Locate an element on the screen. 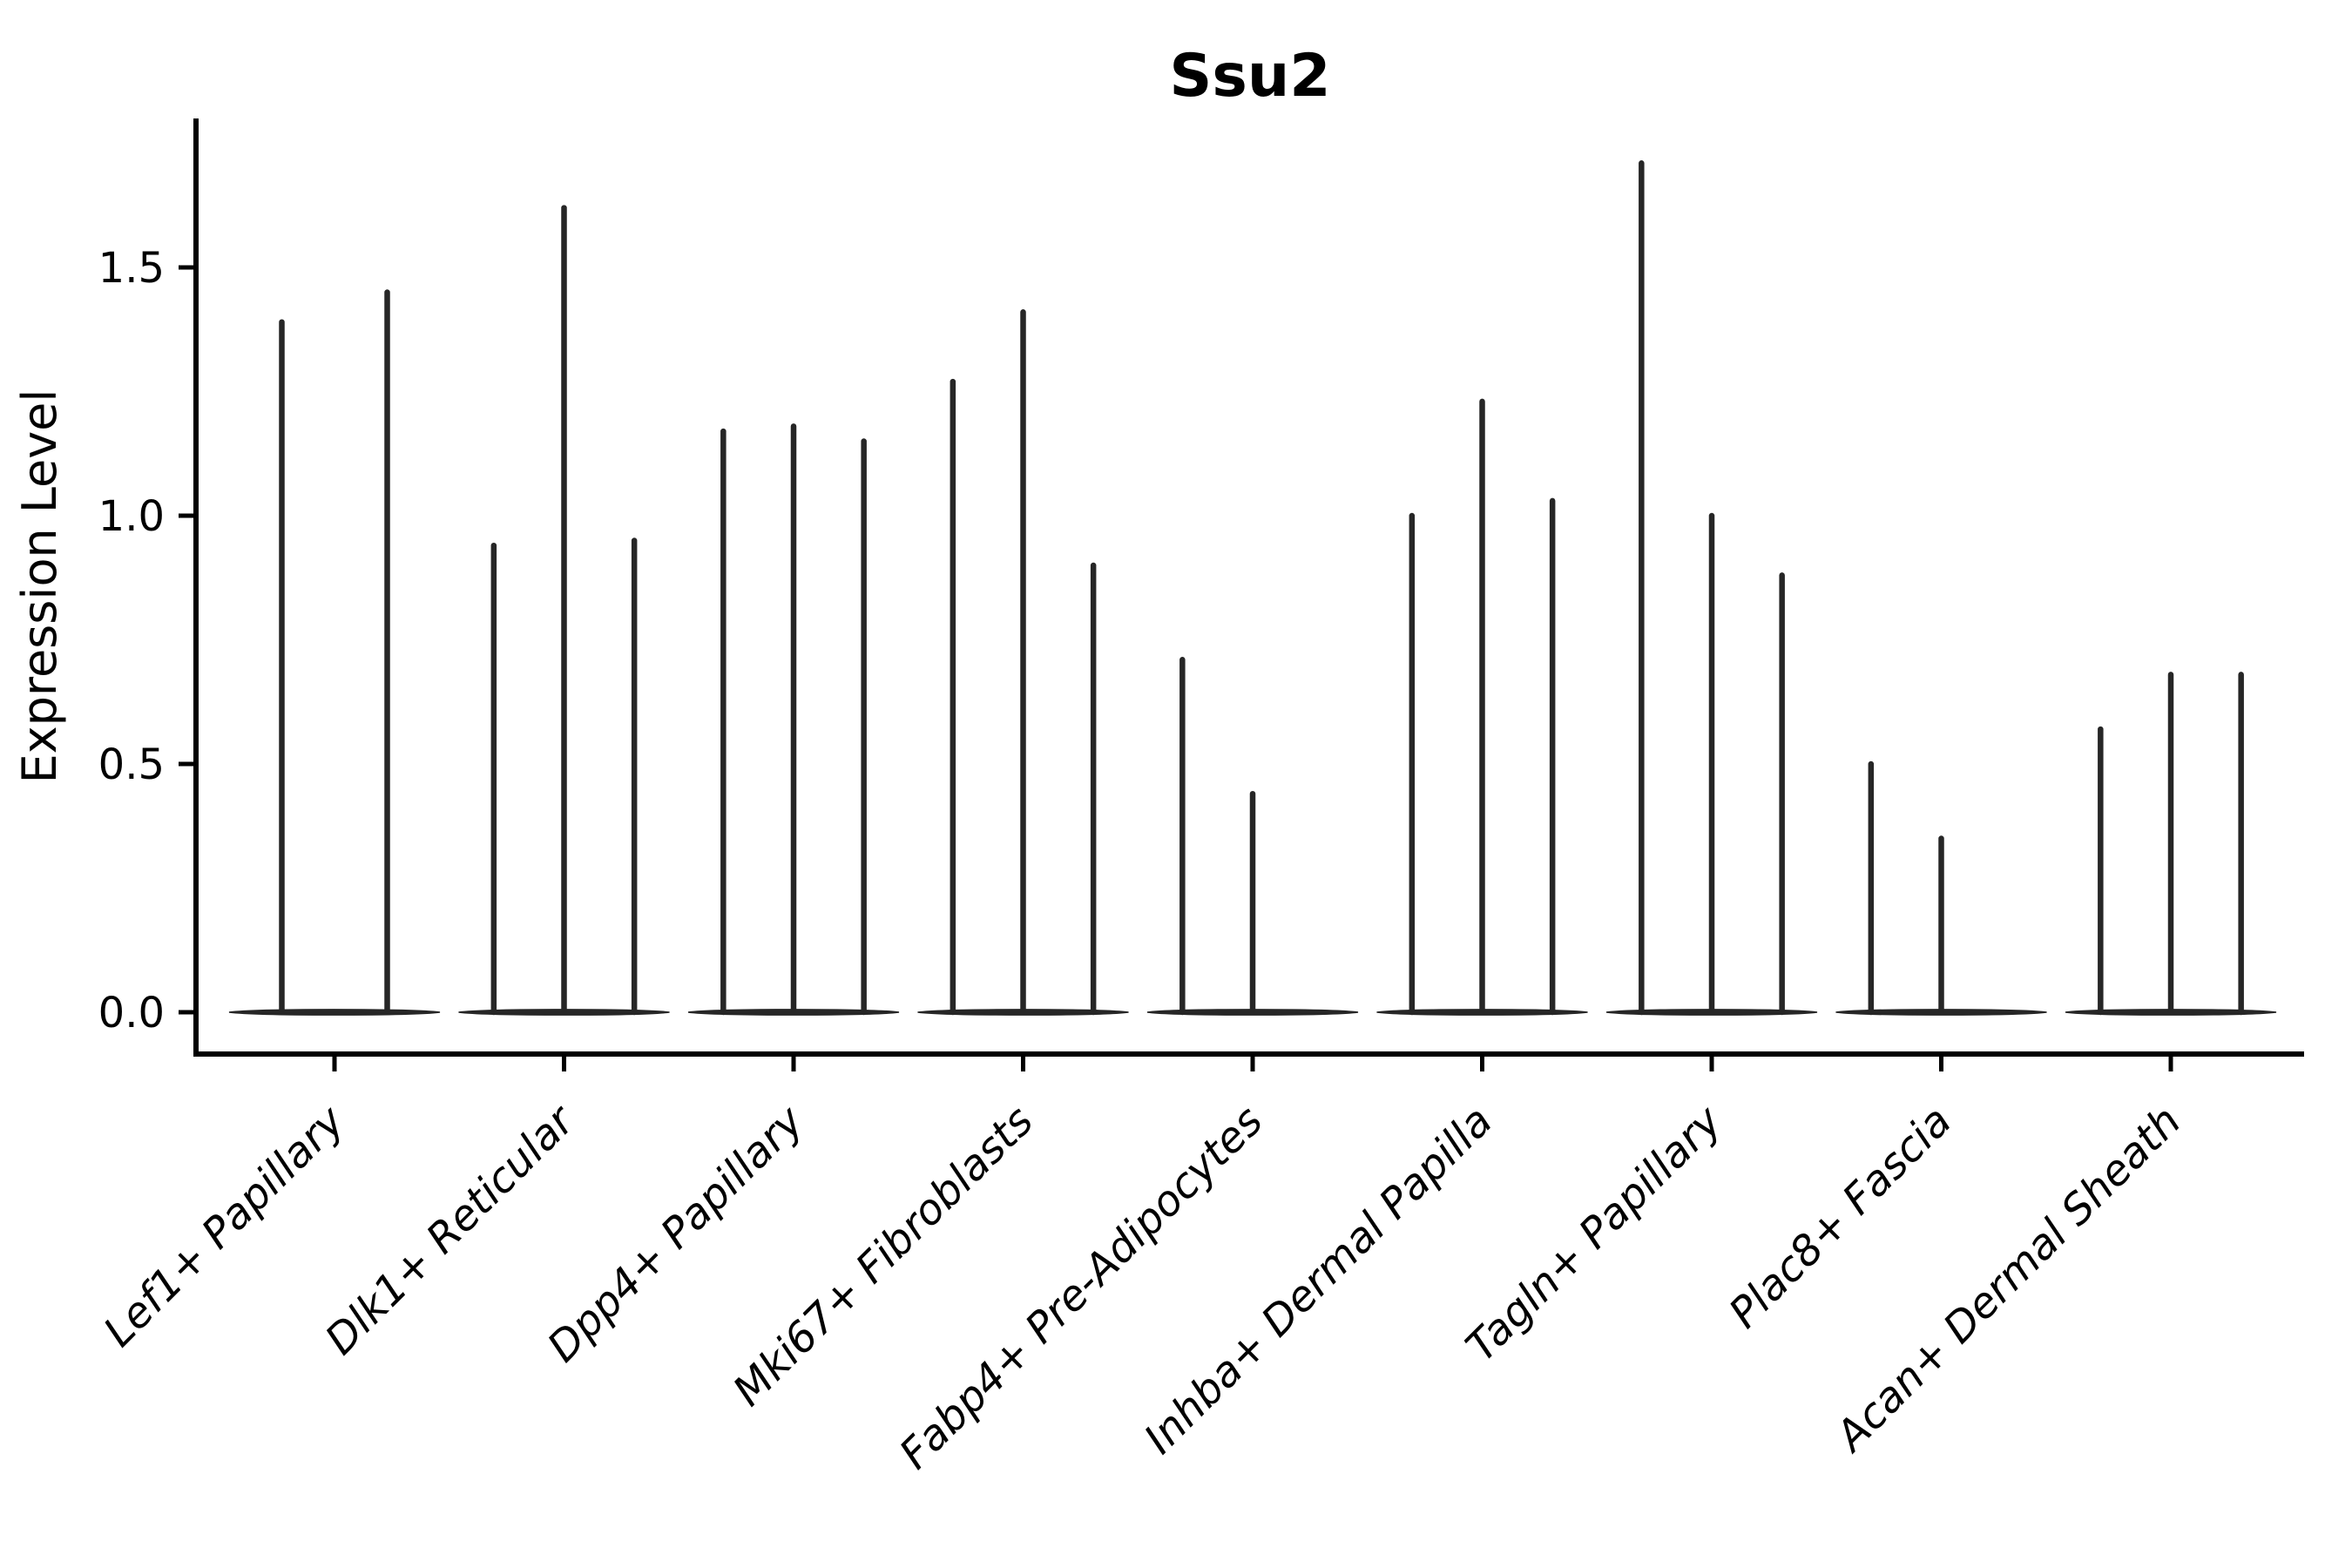 The width and height of the screenshot is (2352, 1568). x-tick-label: Fabp4+ Pre-Adipocytes is located at coordinates (1081, 1288).